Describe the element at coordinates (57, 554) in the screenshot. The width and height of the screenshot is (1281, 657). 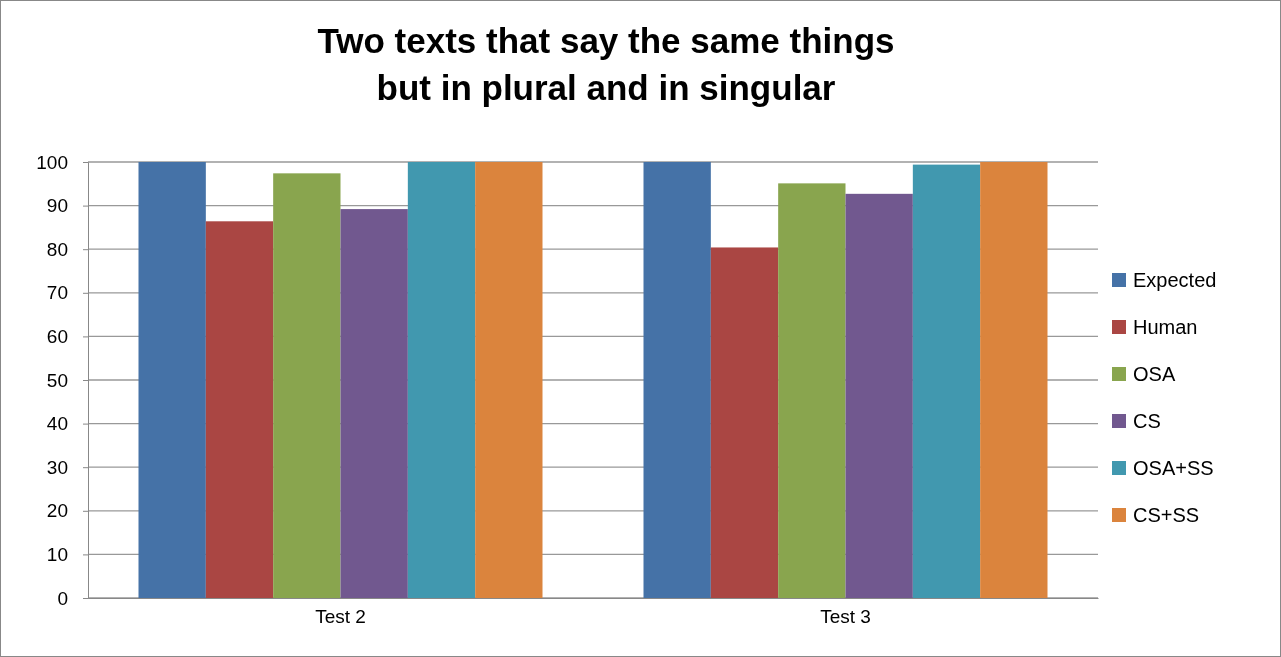
I see `y-tick-label: 10` at that location.